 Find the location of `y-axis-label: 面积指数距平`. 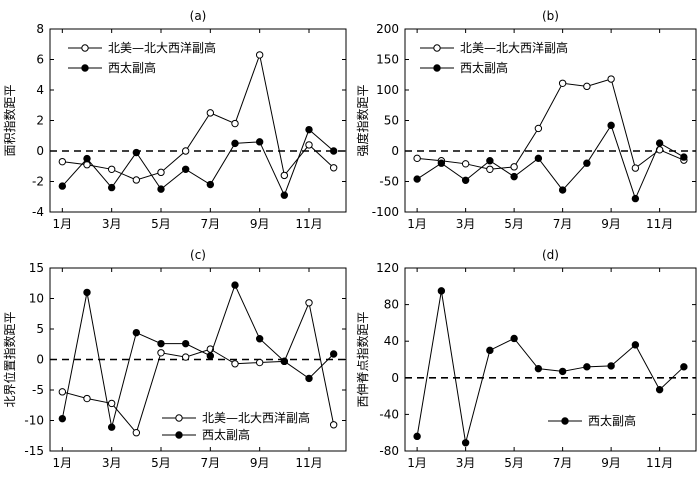

y-axis-label: 面积指数距平 is located at coordinates (9, 120).